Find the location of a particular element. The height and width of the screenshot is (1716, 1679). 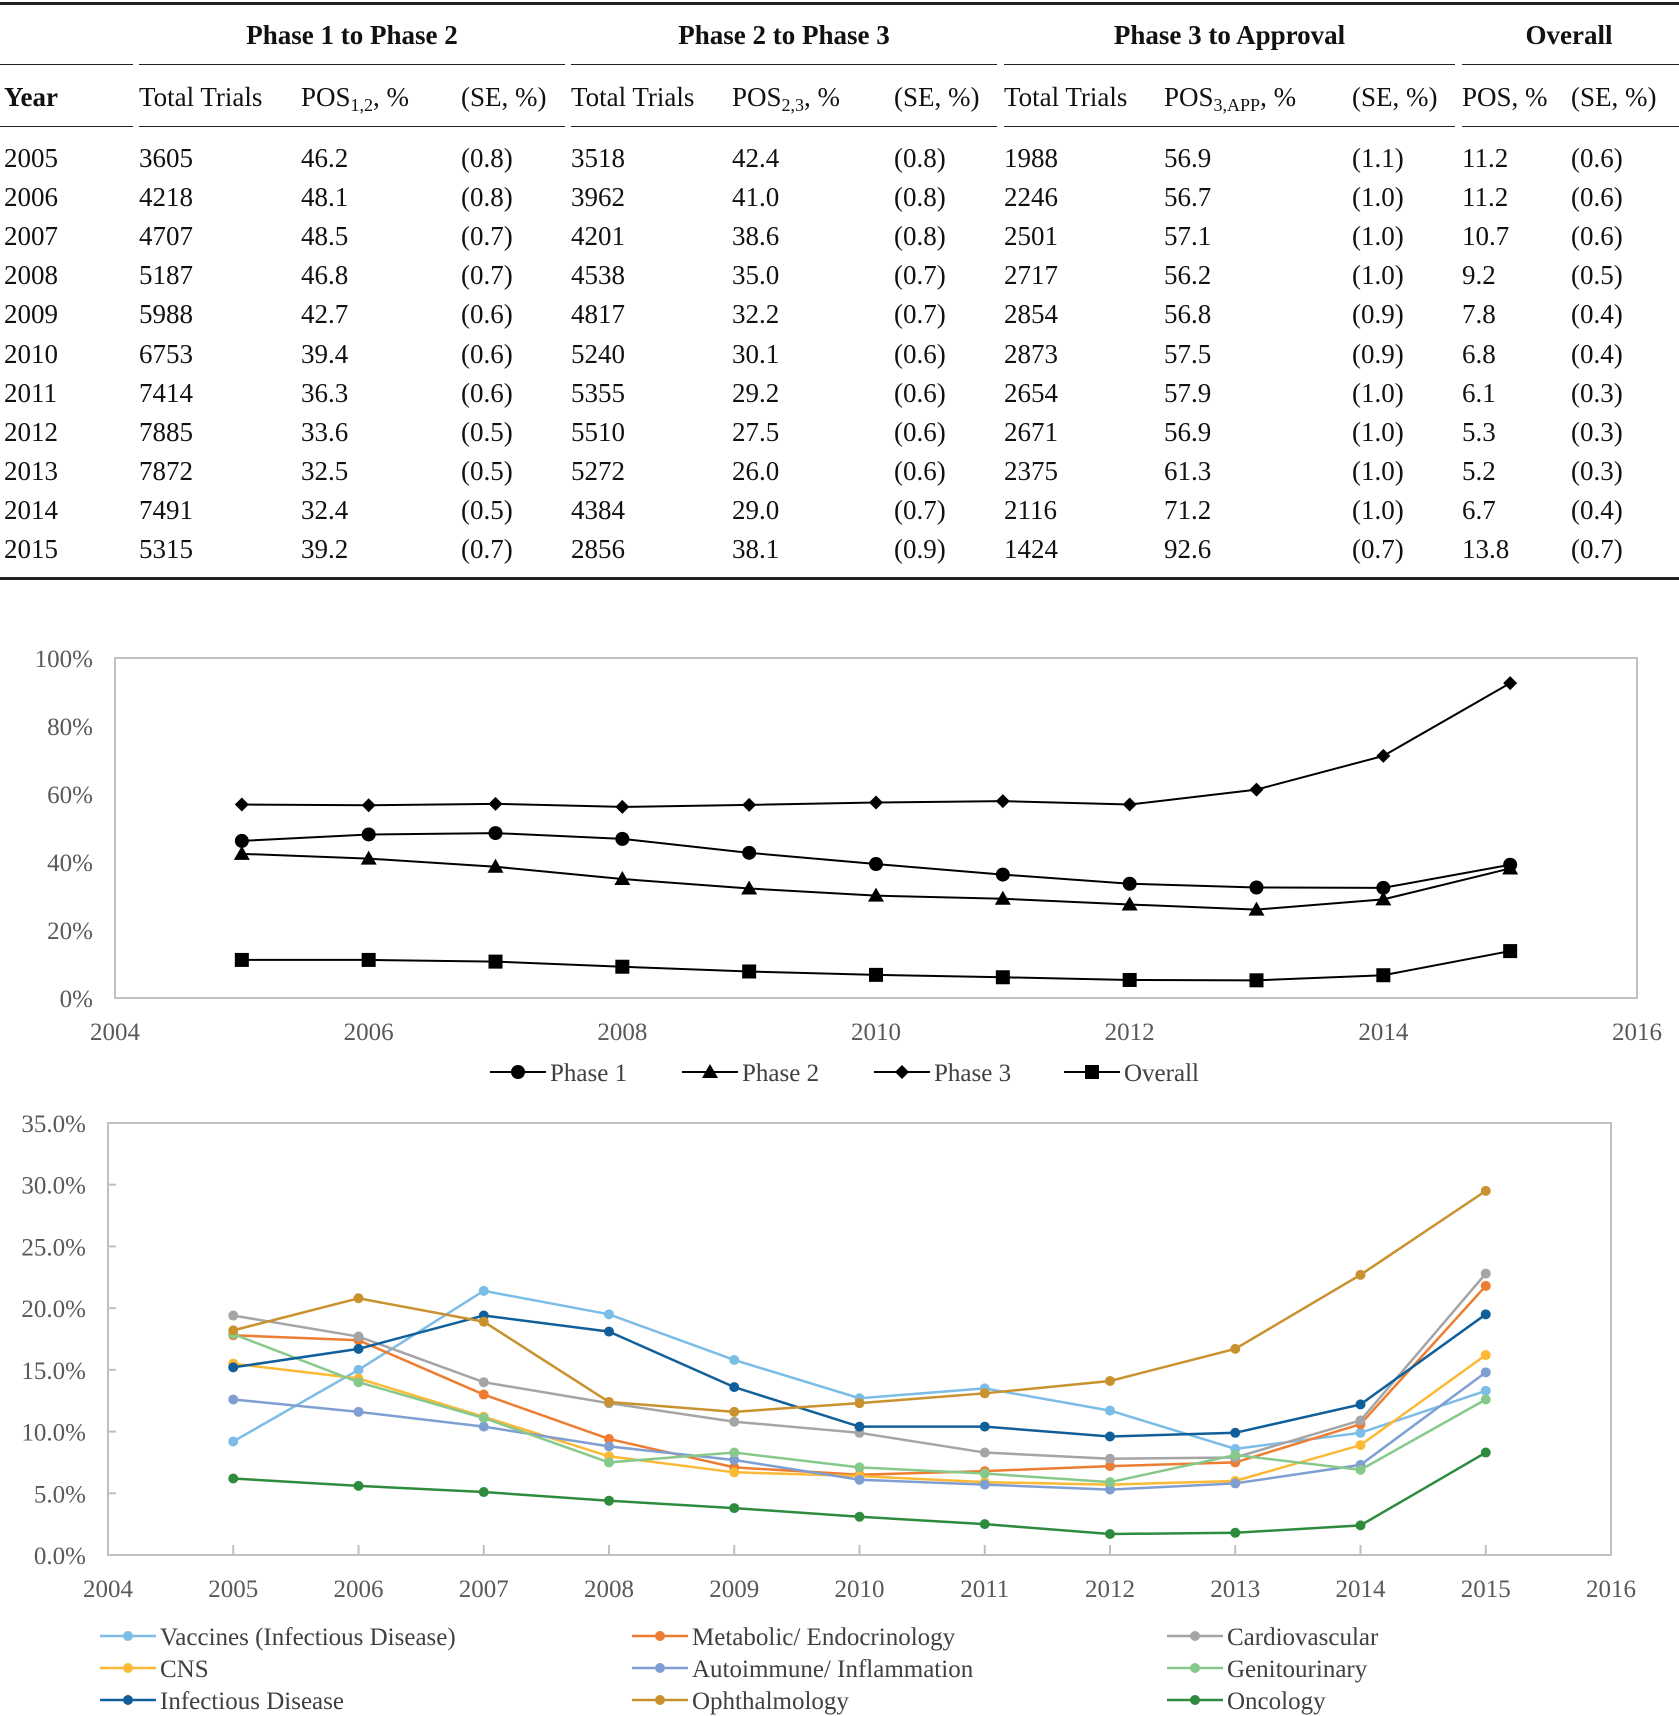

table-cell: 56.7 is located at coordinates (1188, 197).